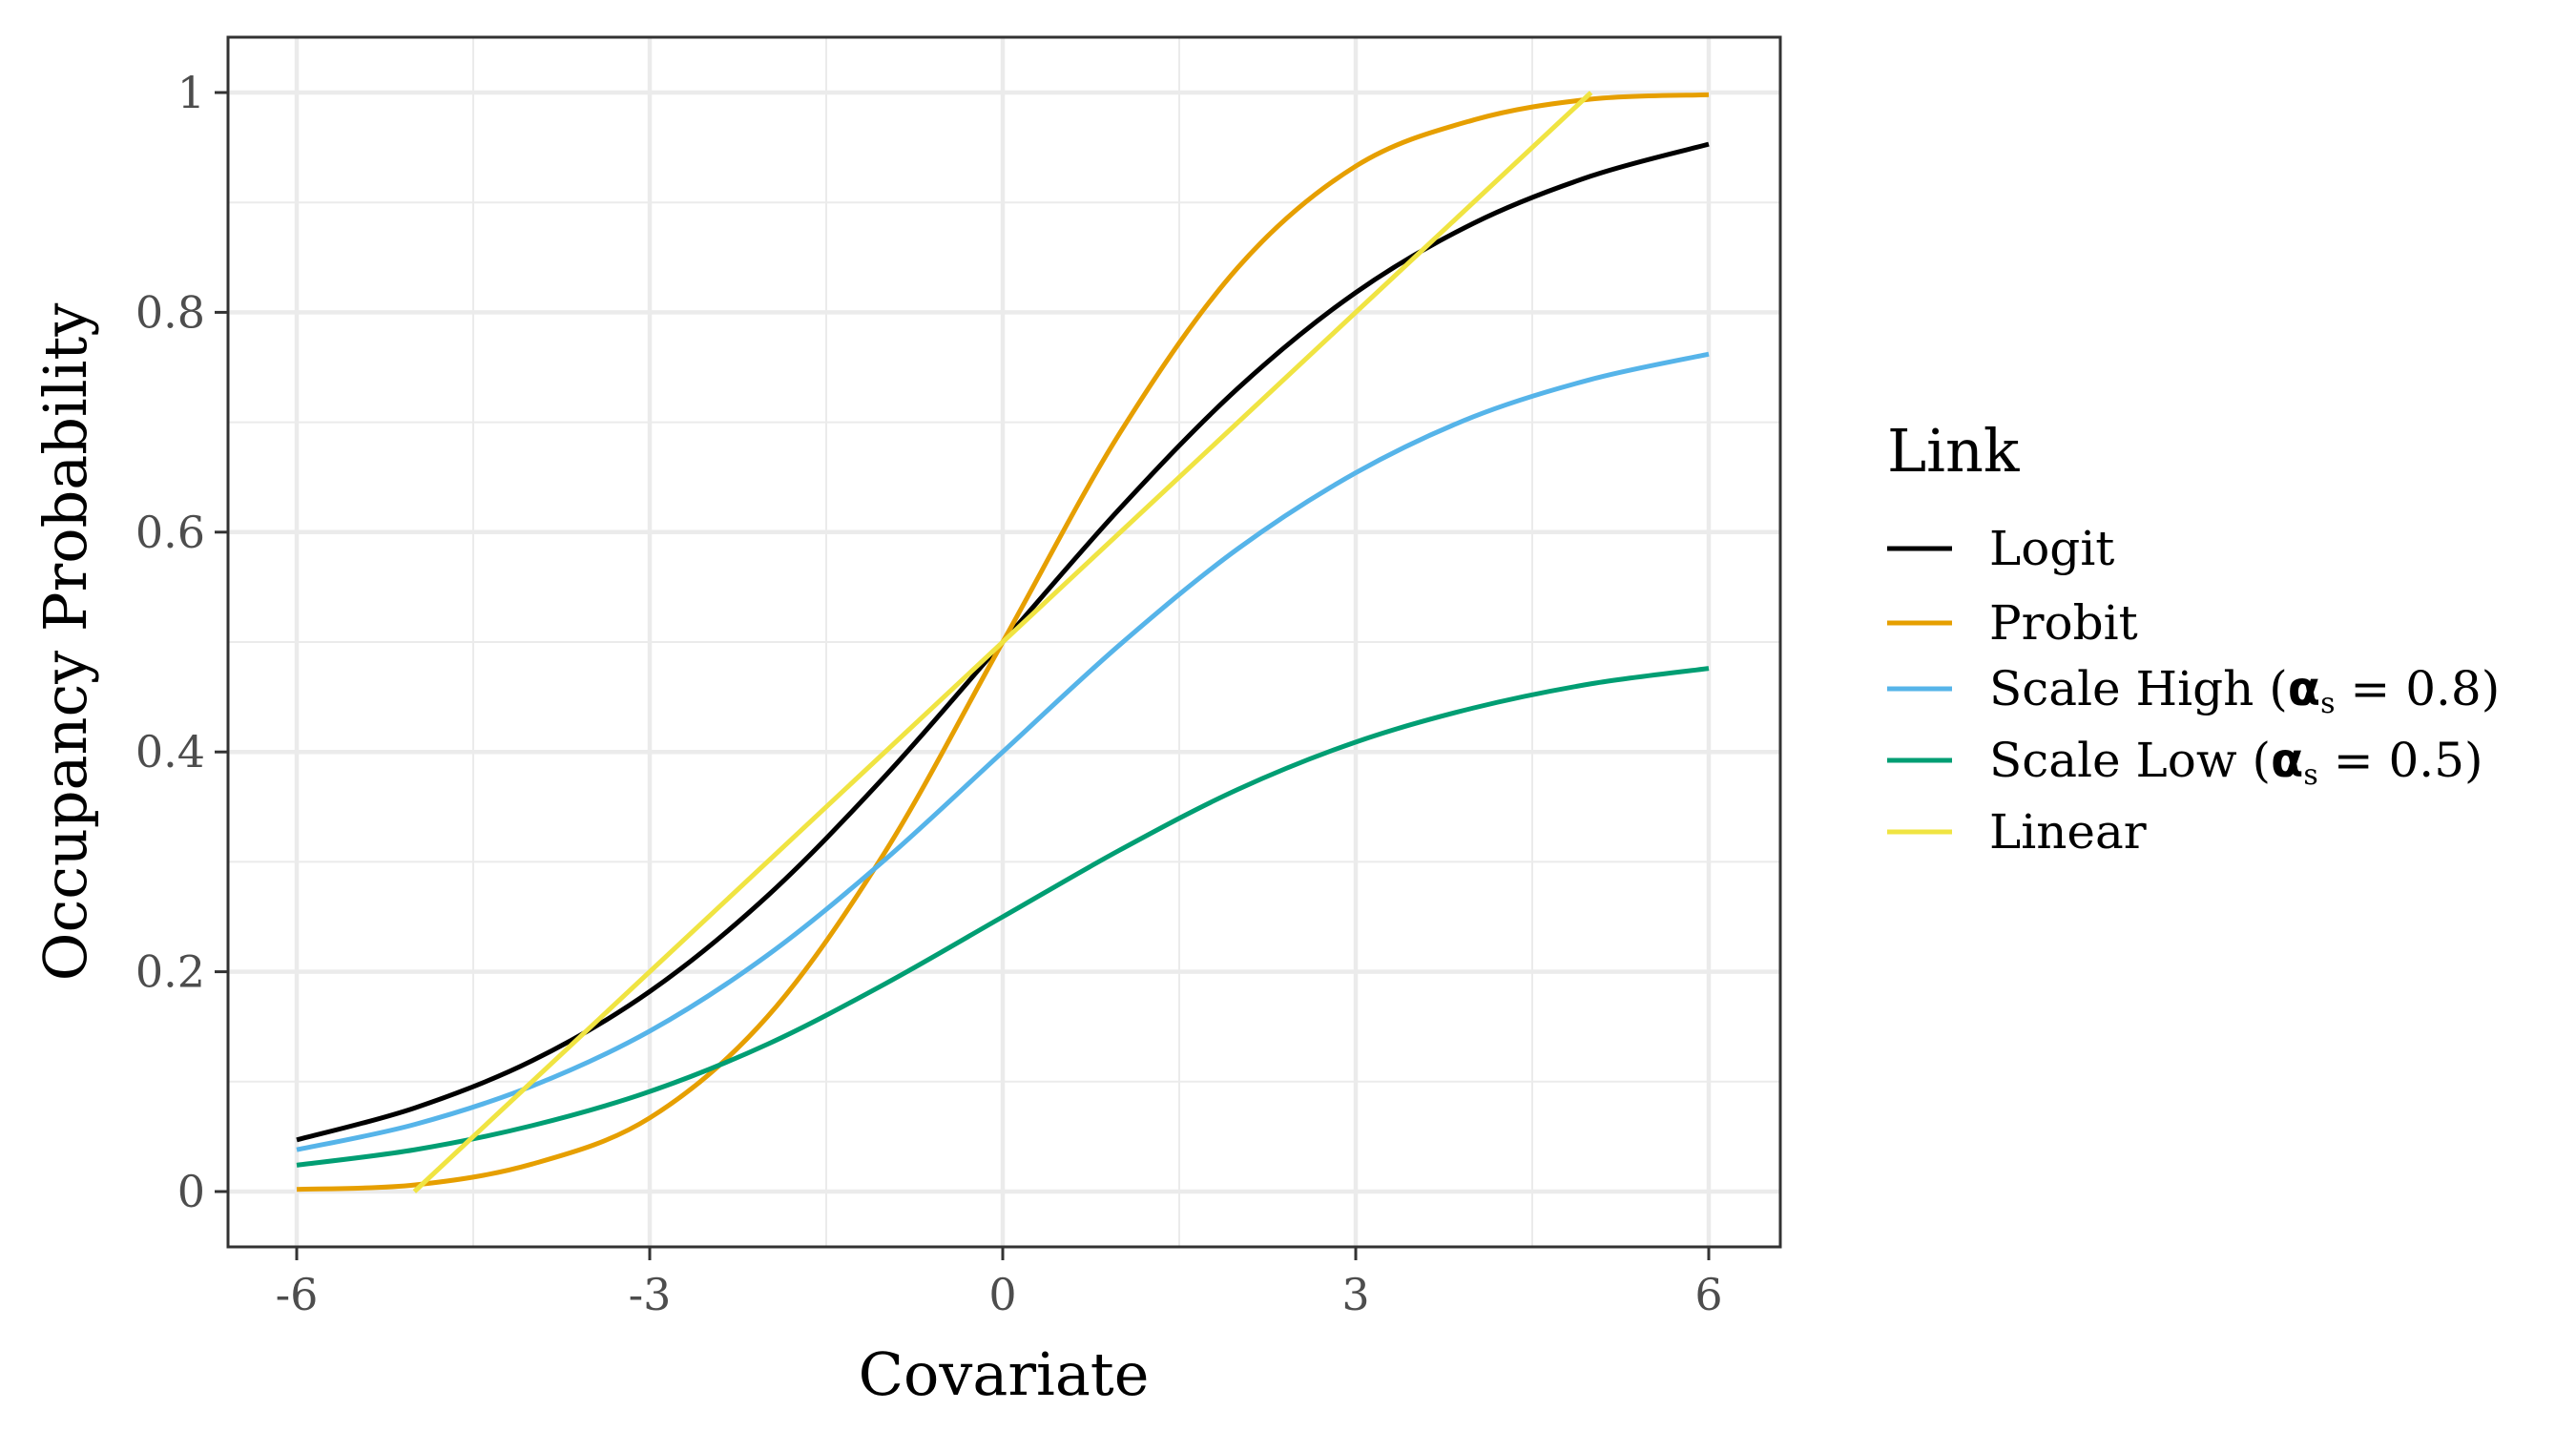 This screenshot has width=2576, height=1431. Describe the element at coordinates (170, 312) in the screenshot. I see `y-tick-label: 0.8` at that location.